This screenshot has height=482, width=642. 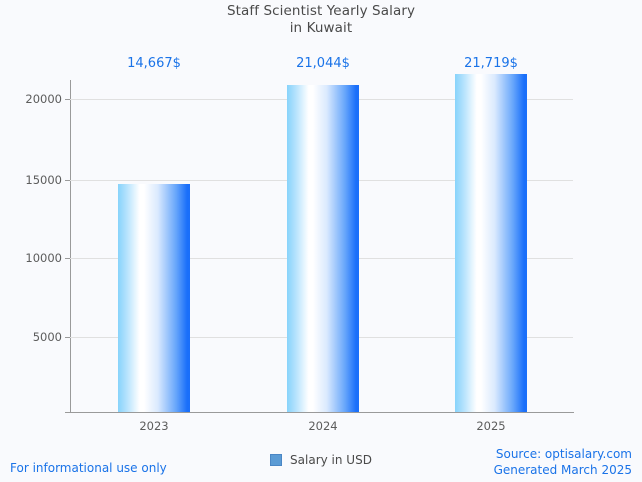 I want to click on source-text: Source: optisalary.com, so click(x=563, y=454).